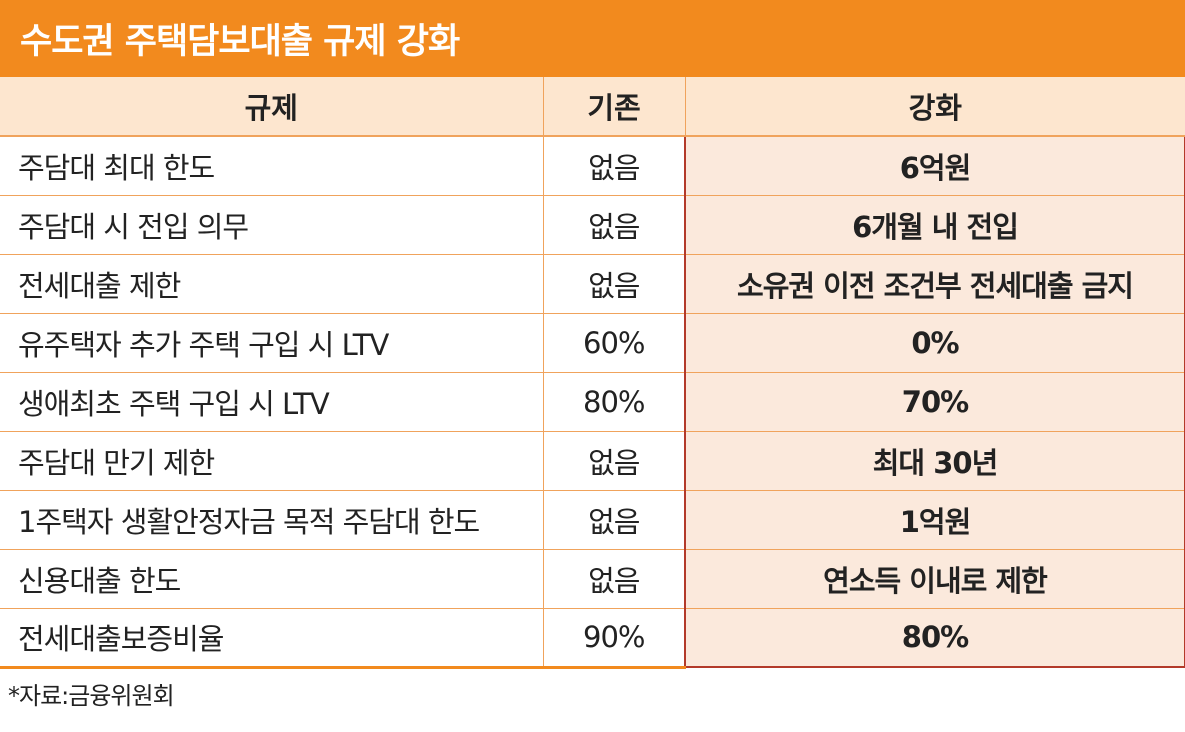 The width and height of the screenshot is (1185, 732). Describe the element at coordinates (934, 343) in the screenshot. I see `after-cell: 0%` at that location.